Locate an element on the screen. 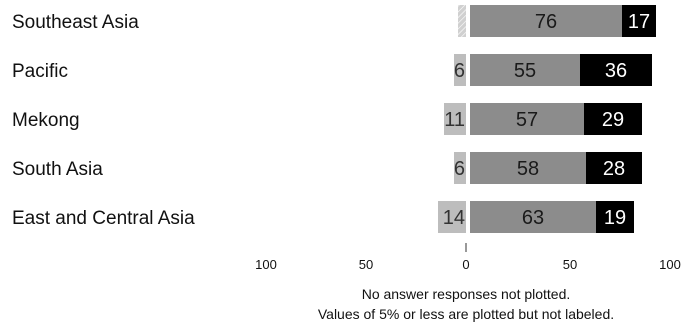 The height and width of the screenshot is (328, 682). bar-right1-east-and-central-asia is located at coordinates (533, 217).